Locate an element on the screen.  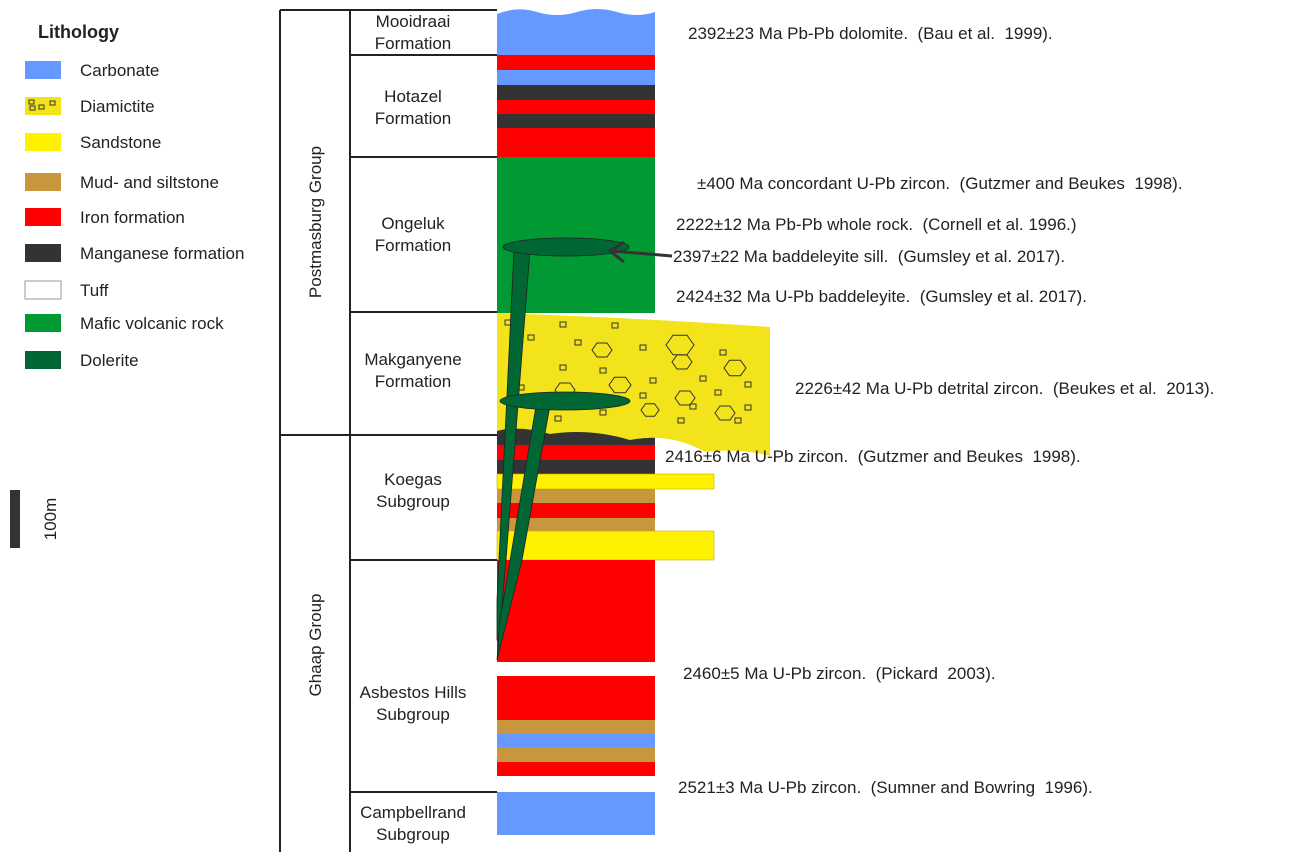
unit-label: Koegas is located at coordinates (413, 479).